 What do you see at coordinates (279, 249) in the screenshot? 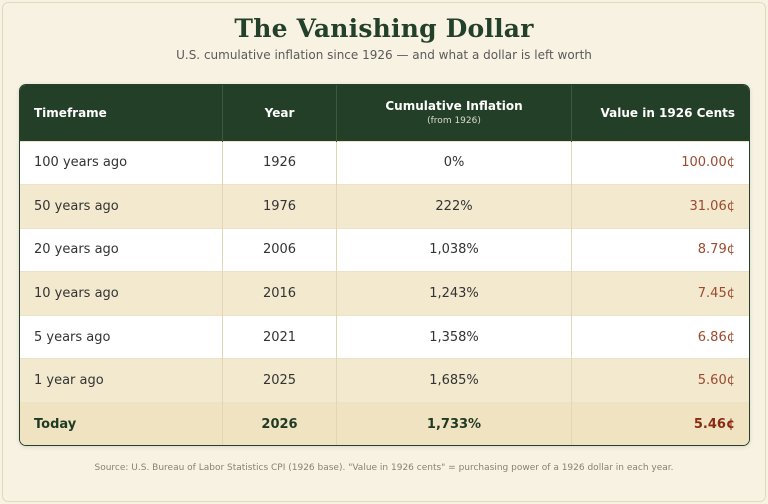
I see `cell-year: 2006` at bounding box center [279, 249].